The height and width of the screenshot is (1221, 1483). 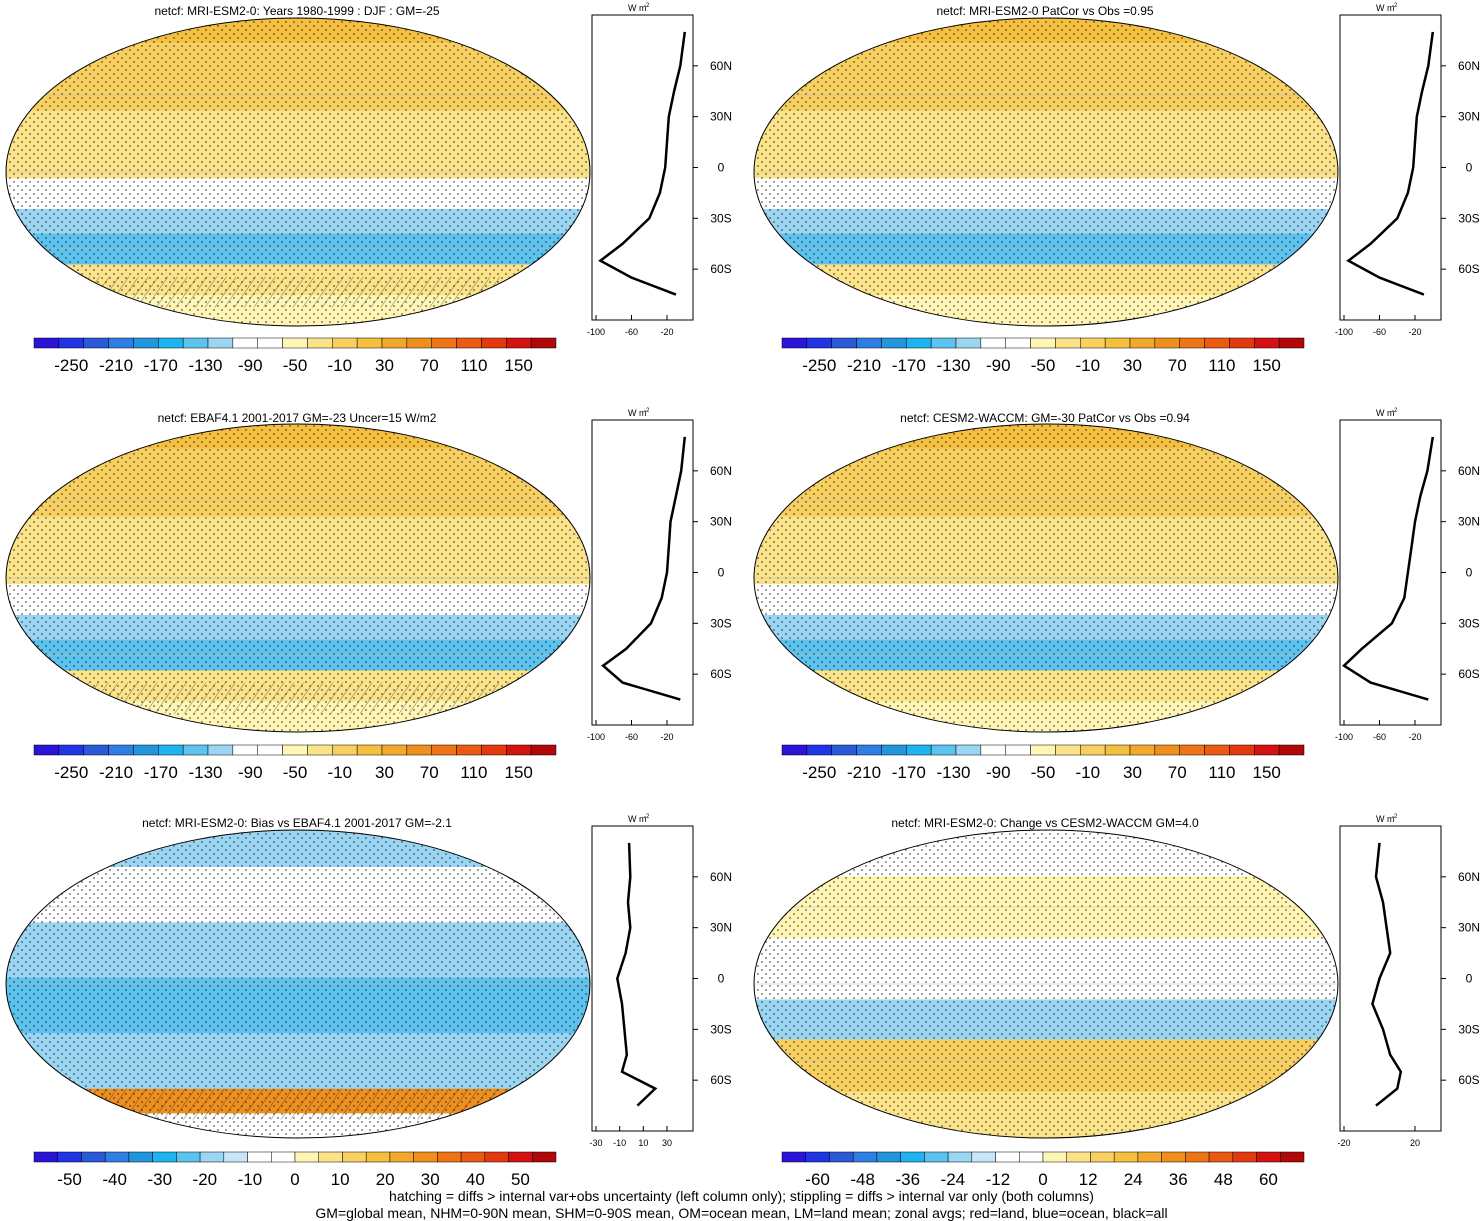 I want to click on colorbar-tick-label-2-6: -10, so click(x=1087, y=365).